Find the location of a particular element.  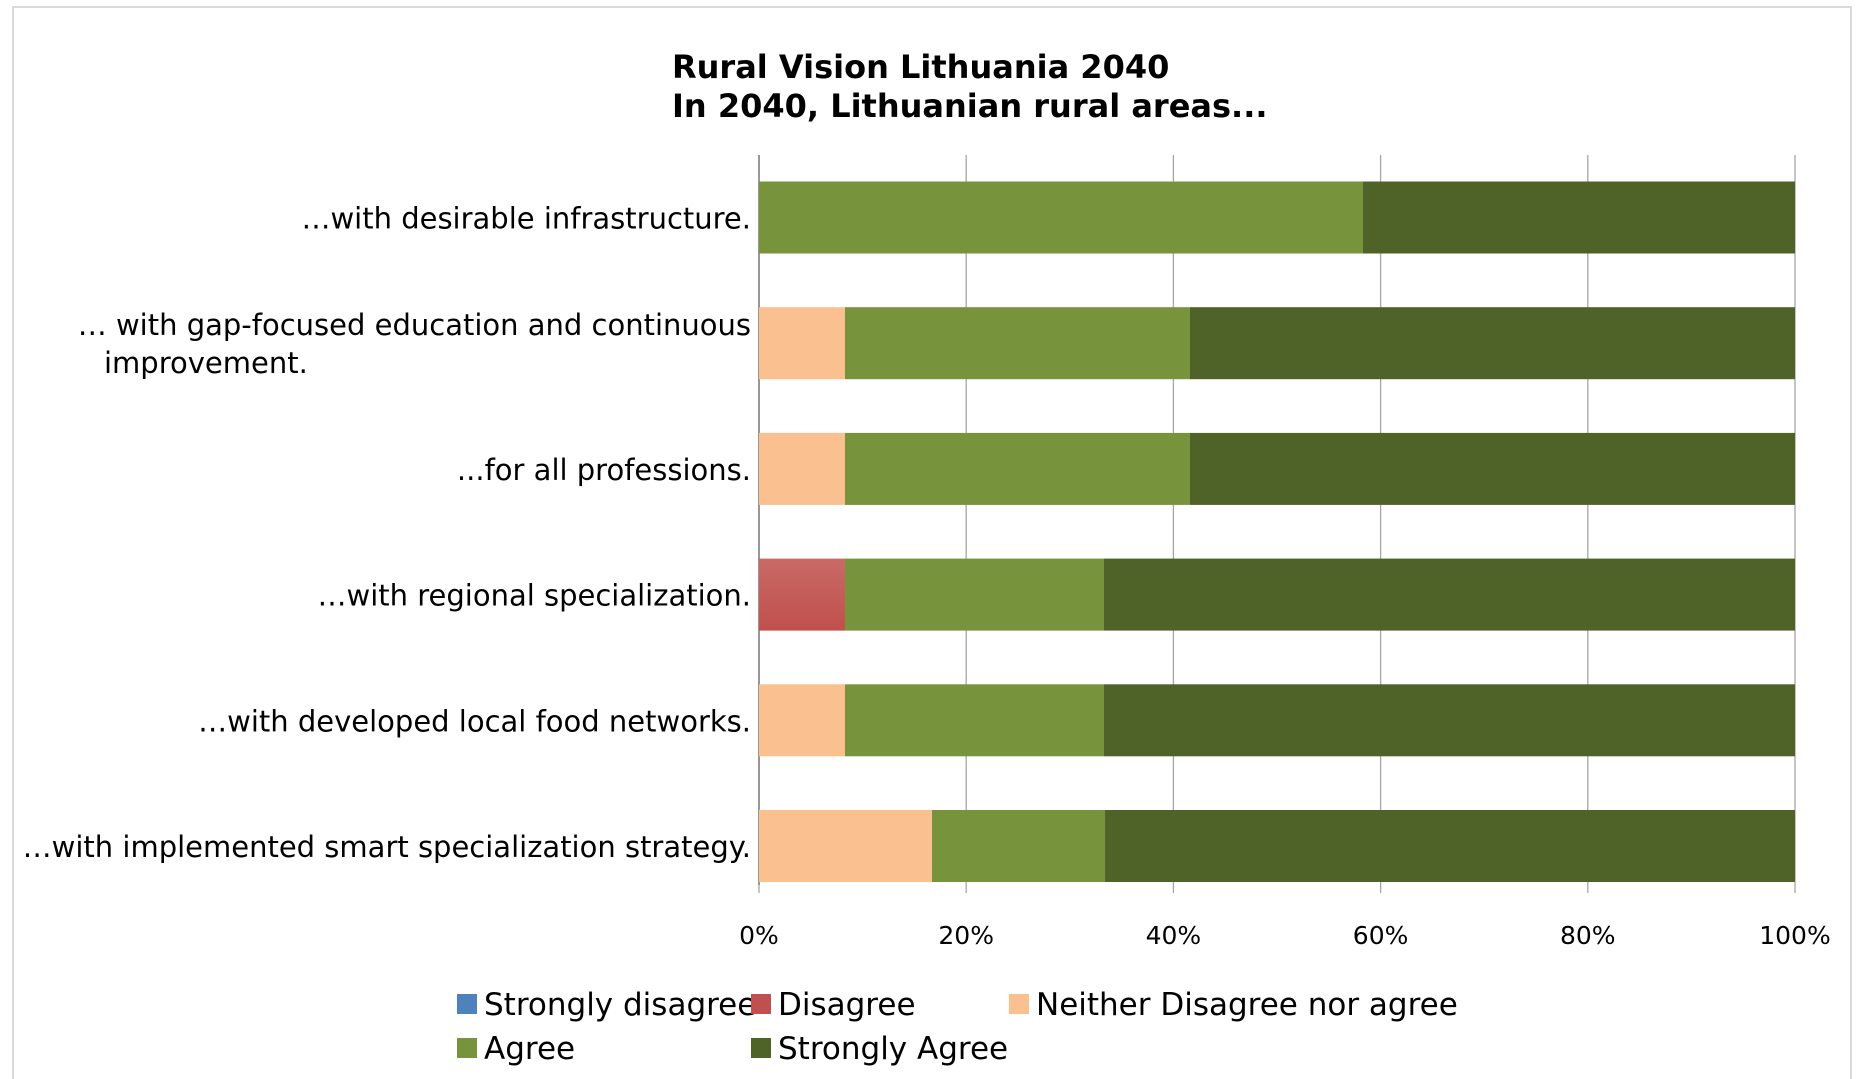

legend-label: Strongly disagree is located at coordinates (620, 1005).